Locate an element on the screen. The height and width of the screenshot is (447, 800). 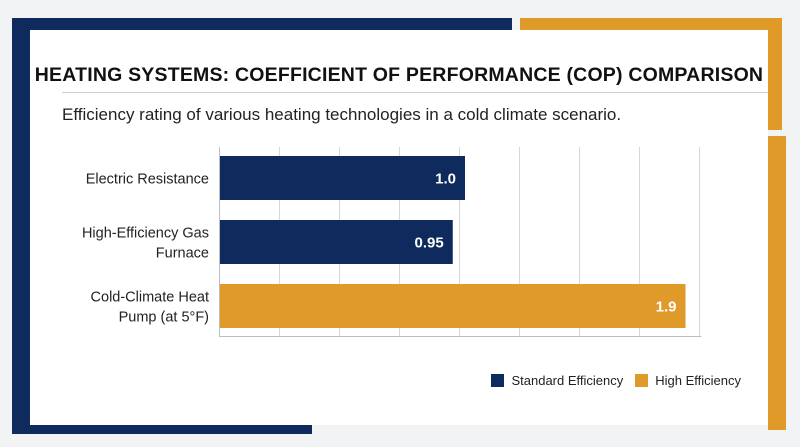
category-label: Electric Resistance is located at coordinates (147, 180).